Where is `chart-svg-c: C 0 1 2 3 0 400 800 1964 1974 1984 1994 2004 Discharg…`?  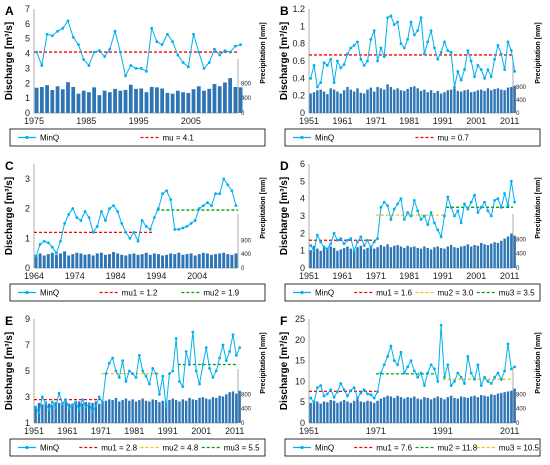 chart-svg-c: C 0 1 2 3 0 400 800 1964 1974 1984 1994 2004 Discharg… is located at coordinates (135, 230).